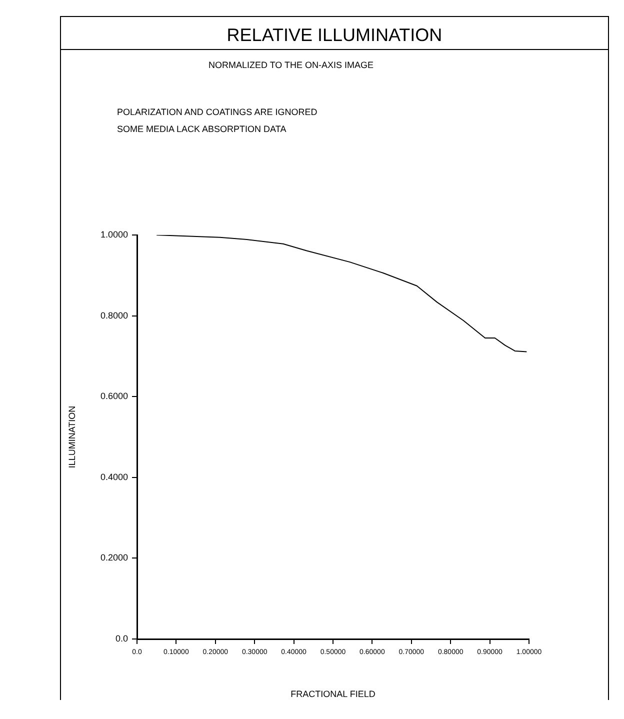 This screenshot has height=719, width=624. I want to click on text: SOME MEDIA LACK ABSORPTION DATA, so click(201, 129).